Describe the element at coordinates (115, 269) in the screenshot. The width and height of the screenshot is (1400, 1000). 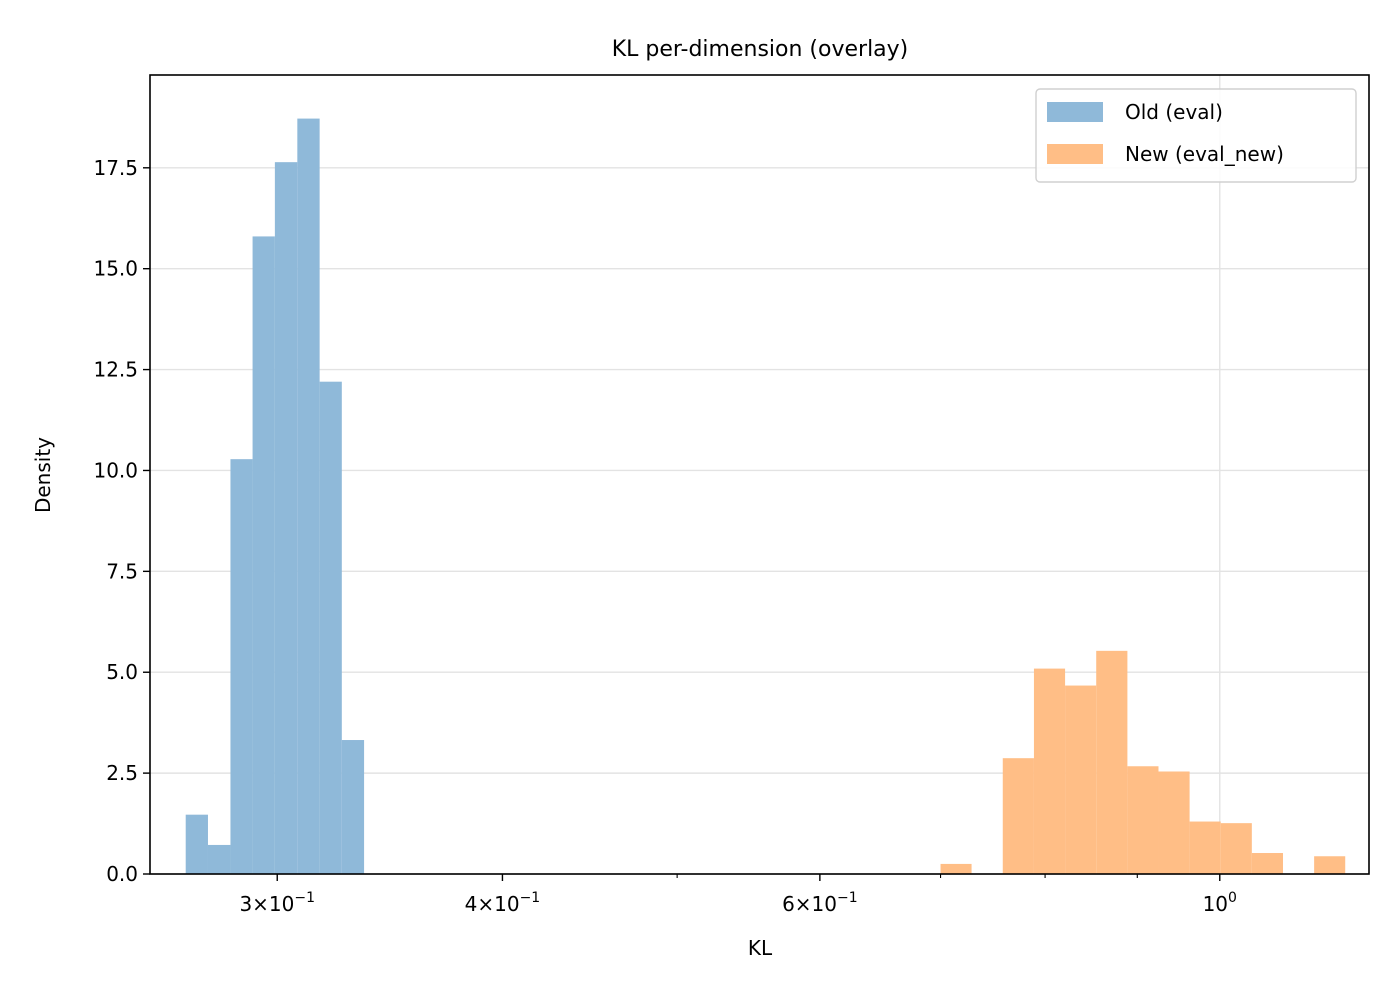
I see `y-tick-label: 15.0` at that location.